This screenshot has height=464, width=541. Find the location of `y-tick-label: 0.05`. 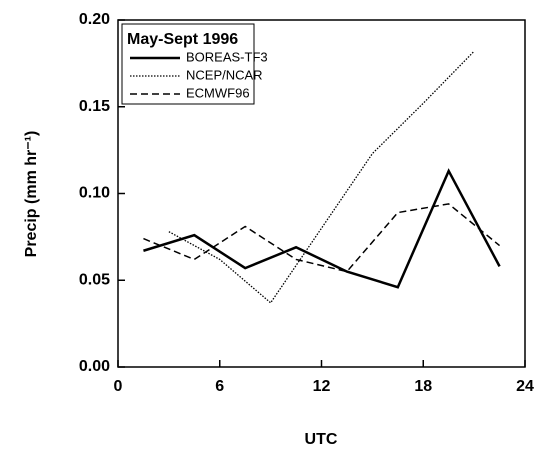

y-tick-label: 0.05 is located at coordinates (94, 279).